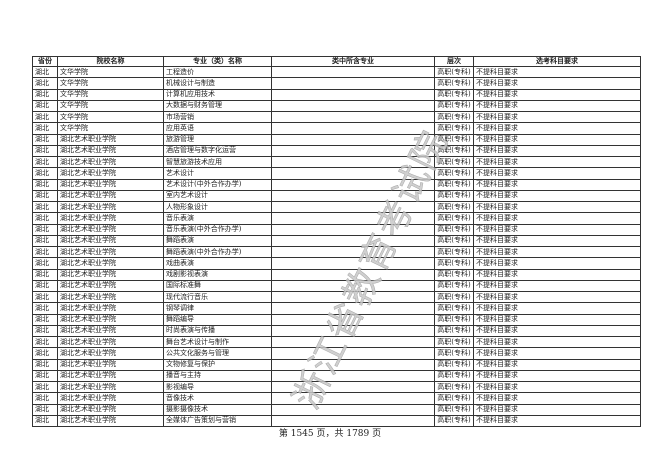  I want to click on table-row: 湖北 湖北艺术职业学院 舞台艺术设计与制作 高职(专科) 不提科目要求, so click(336, 342).